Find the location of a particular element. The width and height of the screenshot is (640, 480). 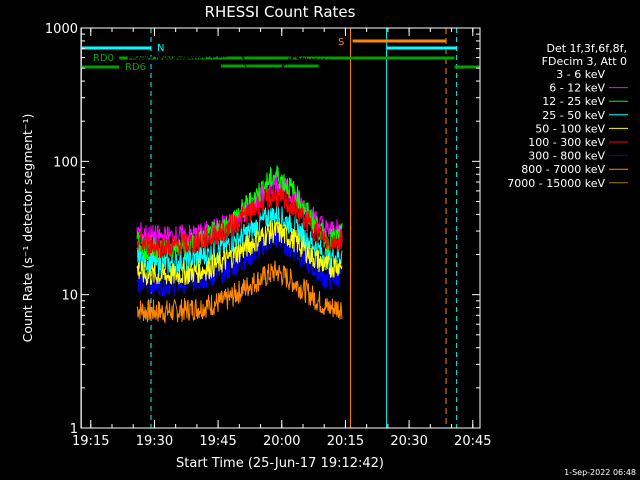

x-tick-label: 19:30 is located at coordinates (154, 441).